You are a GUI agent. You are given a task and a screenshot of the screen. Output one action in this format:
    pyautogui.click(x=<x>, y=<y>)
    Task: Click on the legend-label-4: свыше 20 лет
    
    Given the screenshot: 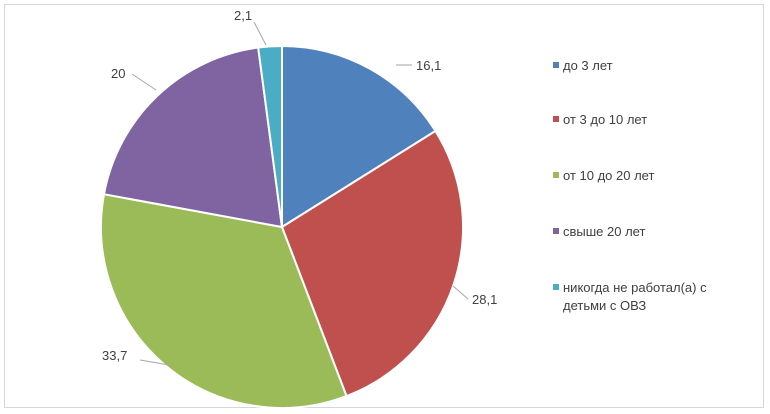 What is the action you would take?
    pyautogui.click(x=604, y=231)
    